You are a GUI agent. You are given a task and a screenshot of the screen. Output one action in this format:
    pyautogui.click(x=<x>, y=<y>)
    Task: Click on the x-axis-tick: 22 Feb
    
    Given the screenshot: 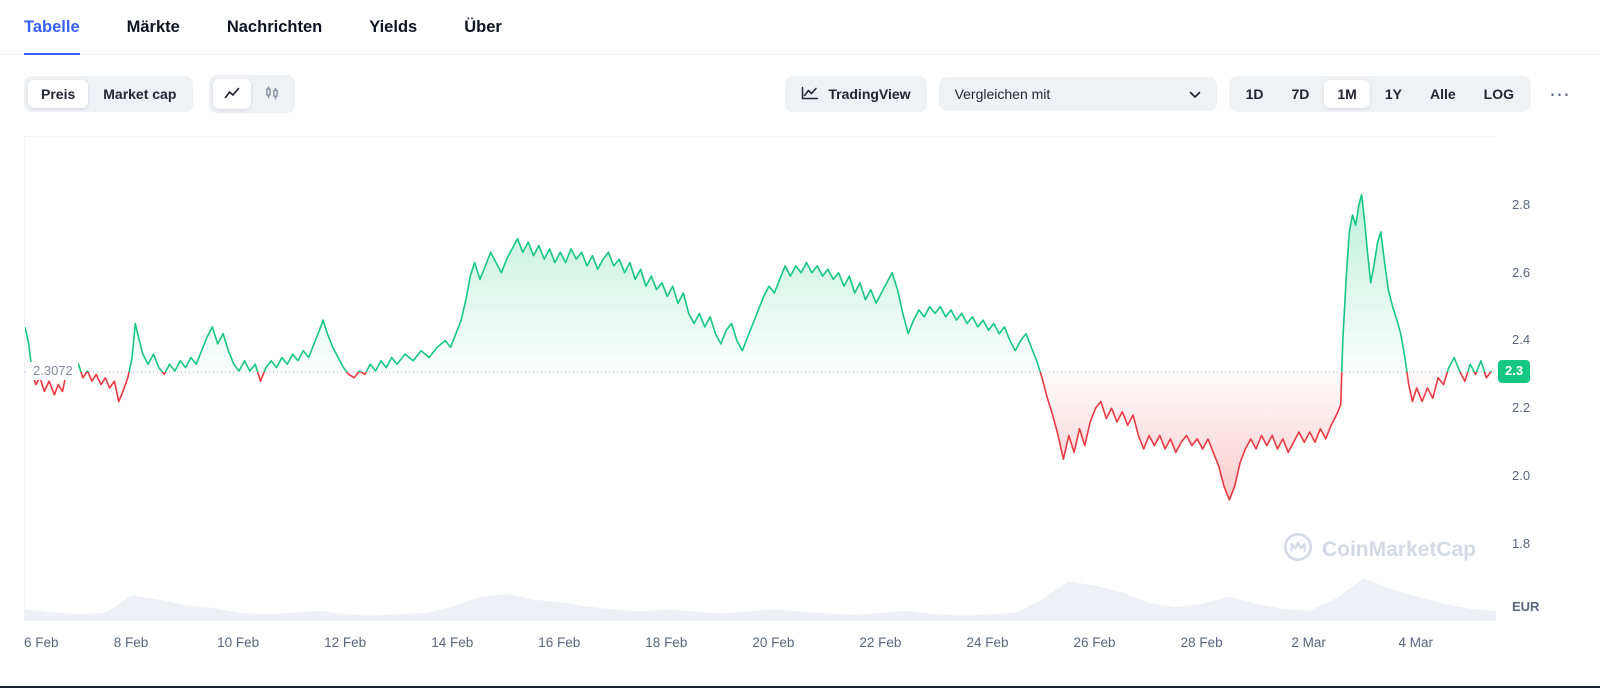 What is the action you would take?
    pyautogui.click(x=880, y=642)
    